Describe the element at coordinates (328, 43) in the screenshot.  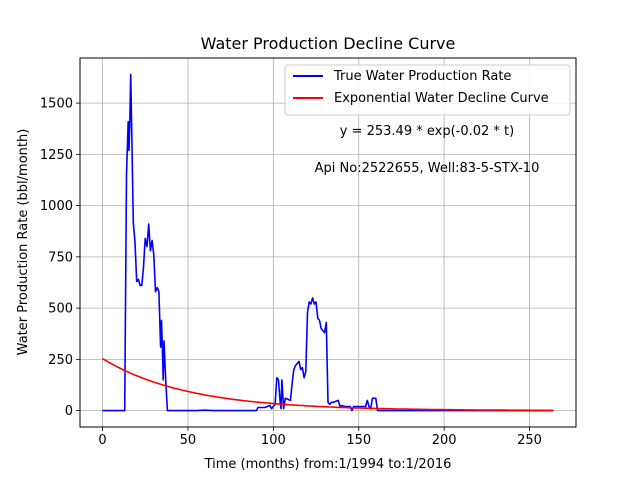
I see `chart-title: Water Production Decline Curve` at that location.